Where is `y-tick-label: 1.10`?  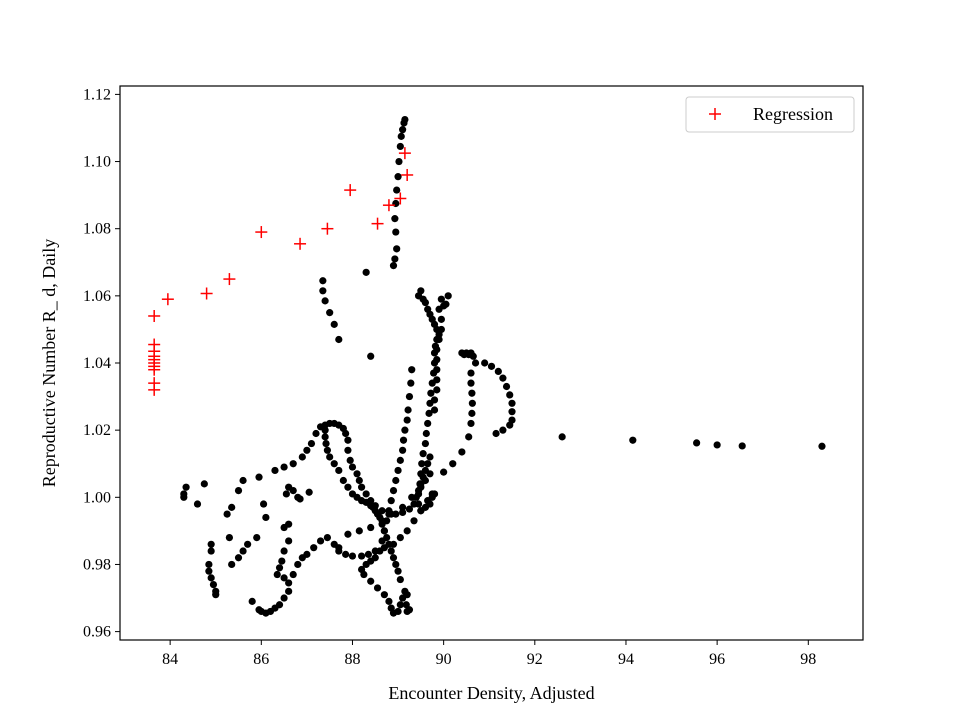
y-tick-label: 1.10 is located at coordinates (97, 162).